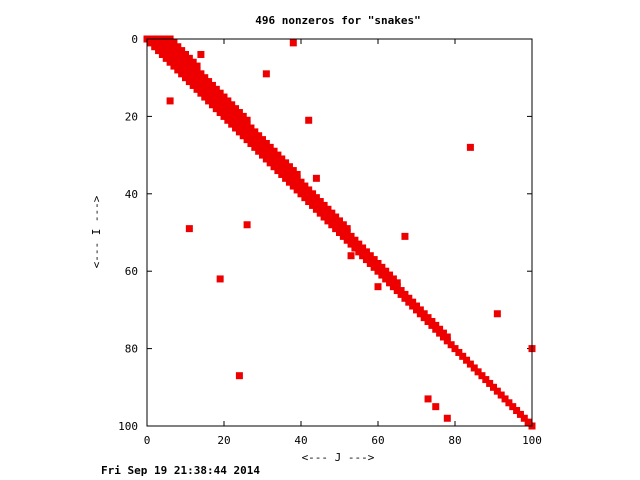 This screenshot has height=480, width=640. What do you see at coordinates (131, 349) in the screenshot?
I see `y-tick-label: 80` at bounding box center [131, 349].